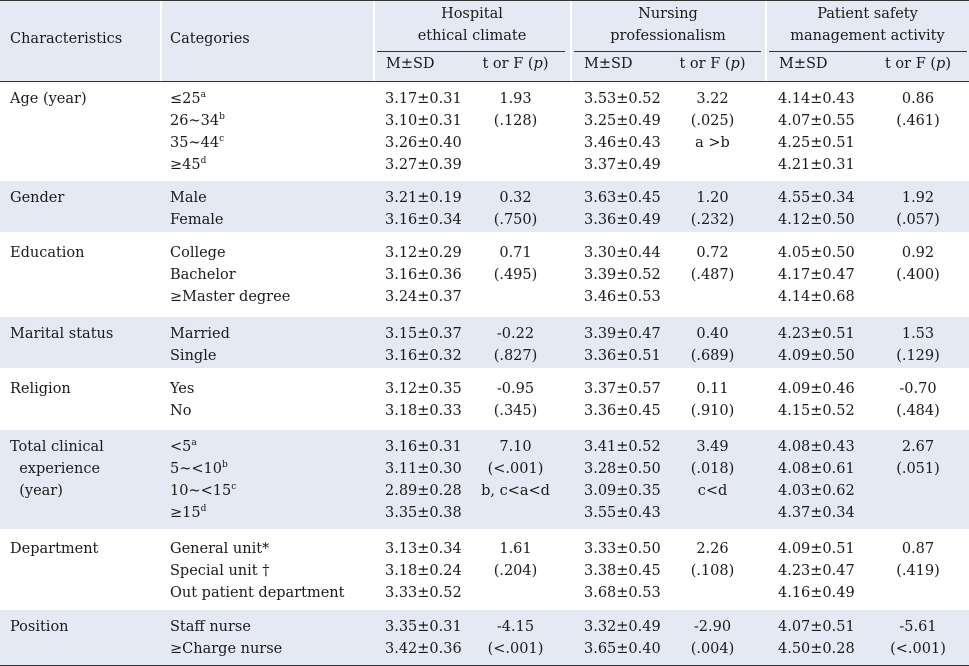  Describe the element at coordinates (712, 275) in the screenshot. I see `cell-value: (.487)` at that location.